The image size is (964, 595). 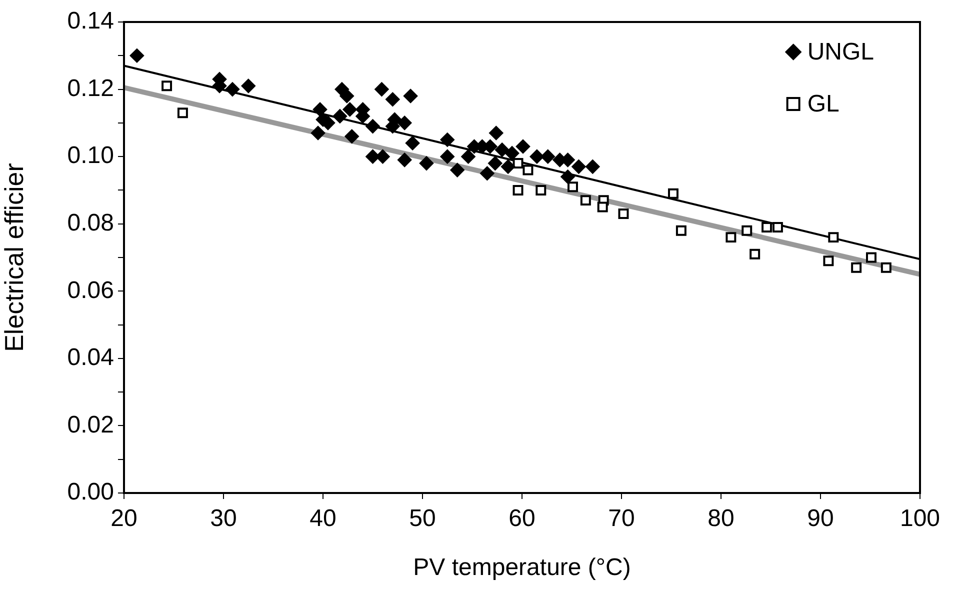 I want to click on x-tick-label: 80, so click(x=721, y=518).